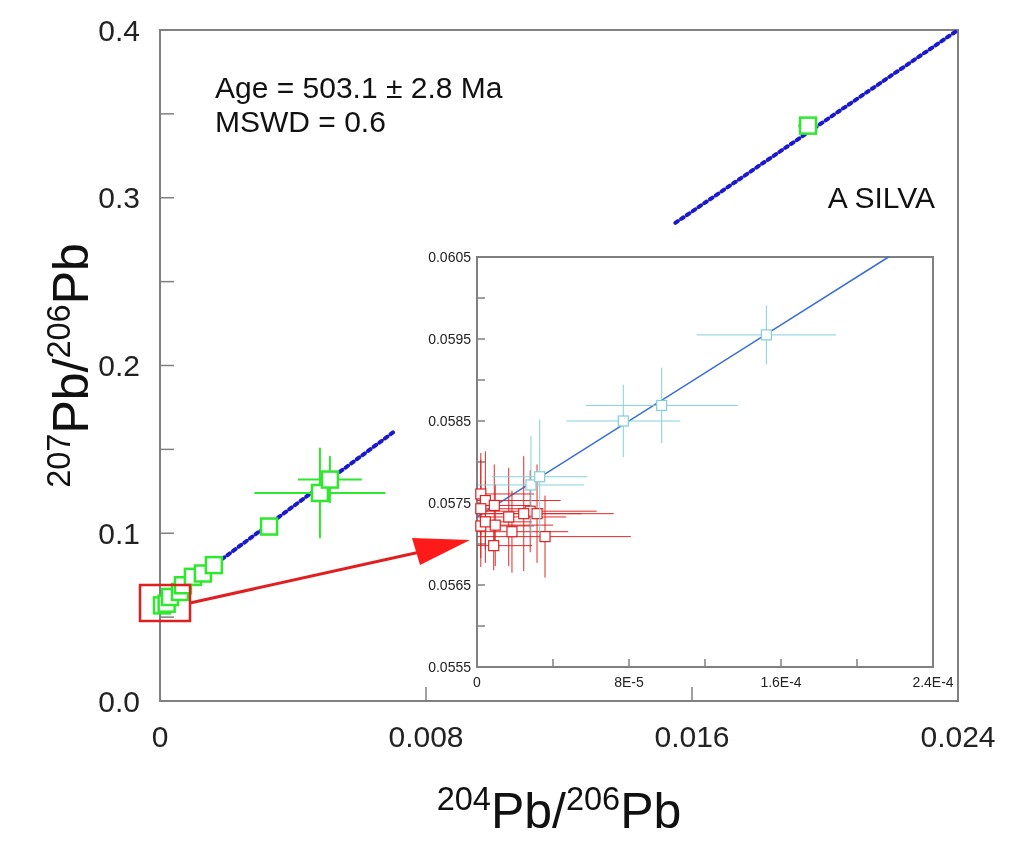 This screenshot has width=1015, height=844. I want to click on x-tick-label: 0.008, so click(426, 736).